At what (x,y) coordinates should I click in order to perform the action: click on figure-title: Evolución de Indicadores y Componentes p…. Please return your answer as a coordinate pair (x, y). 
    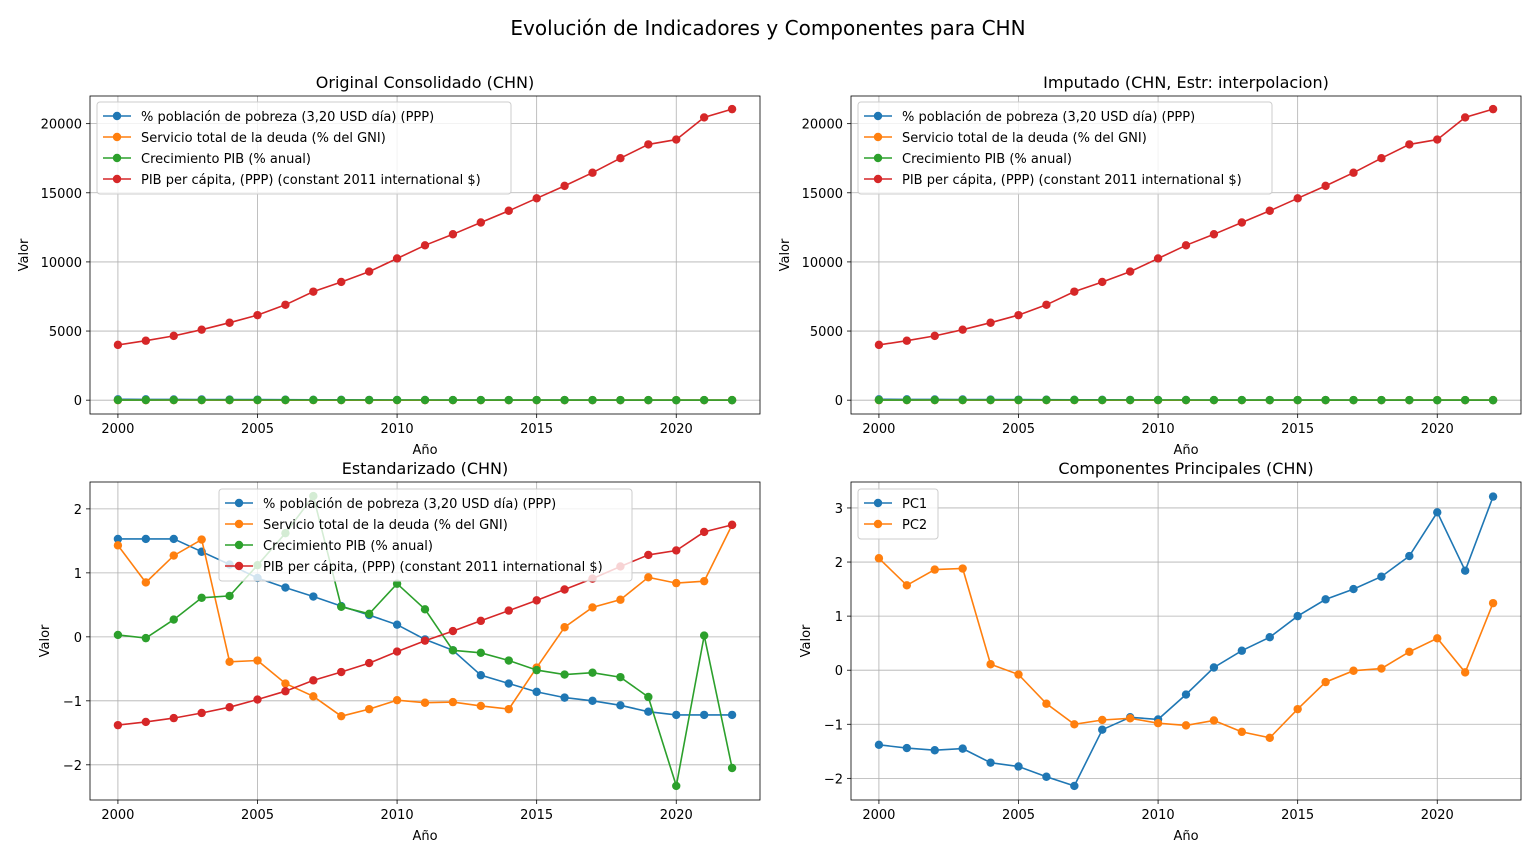
    Looking at the image, I should click on (767, 28).